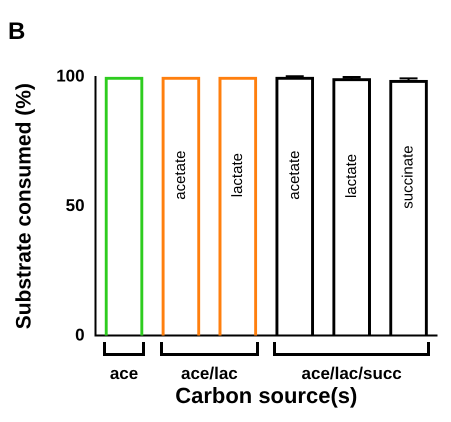 Image resolution: width=451 pixels, height=422 pixels. Describe the element at coordinates (124, 373) in the screenshot. I see `text: ace` at that location.